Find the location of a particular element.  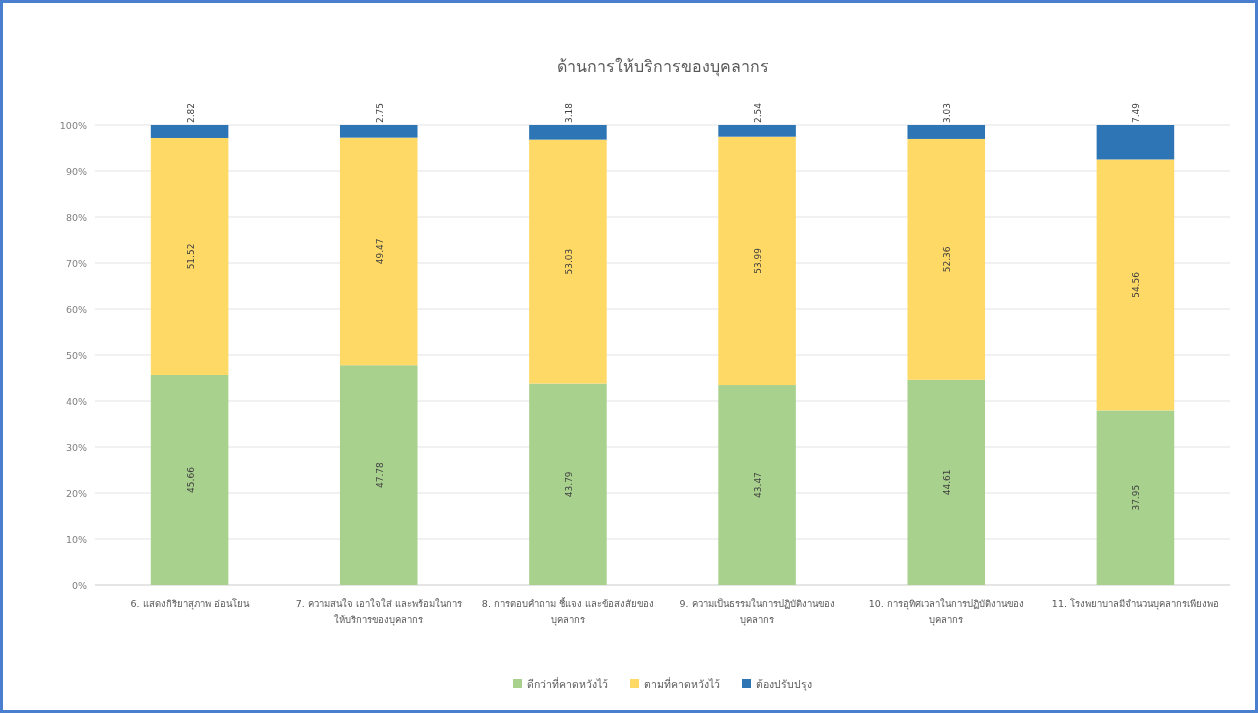

y-tick-label: 10% is located at coordinates (76, 539).